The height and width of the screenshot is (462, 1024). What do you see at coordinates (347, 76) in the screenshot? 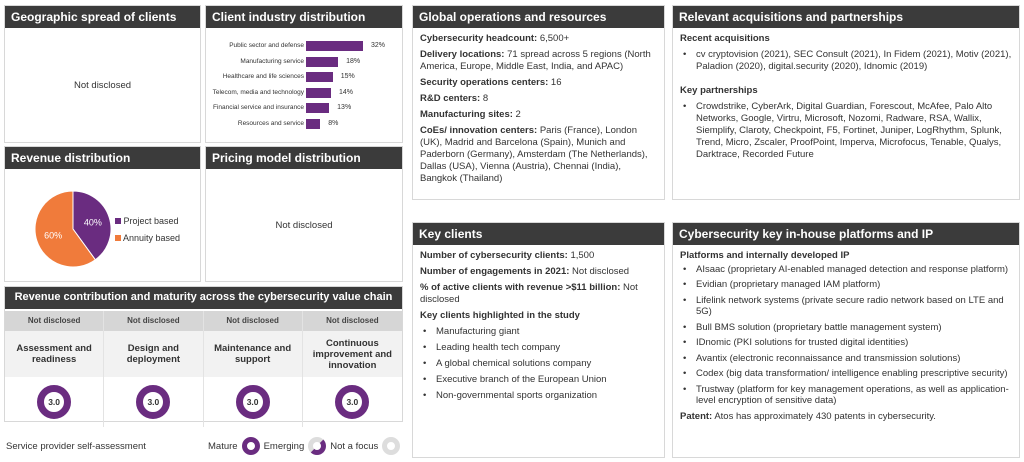
I see `bar-value-label: 15%` at bounding box center [347, 76].